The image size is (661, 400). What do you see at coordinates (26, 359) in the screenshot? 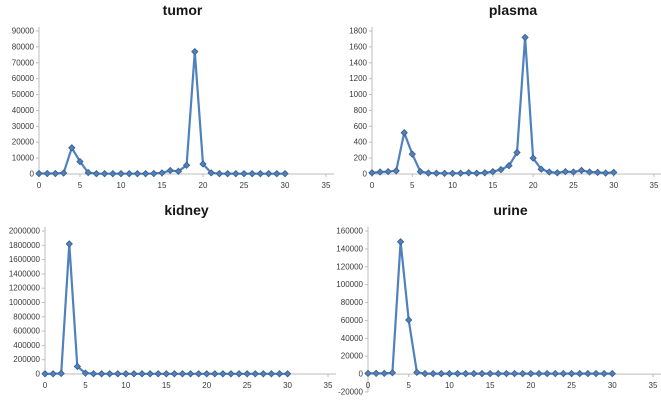
I see `y-tick-label: 200000` at bounding box center [26, 359].